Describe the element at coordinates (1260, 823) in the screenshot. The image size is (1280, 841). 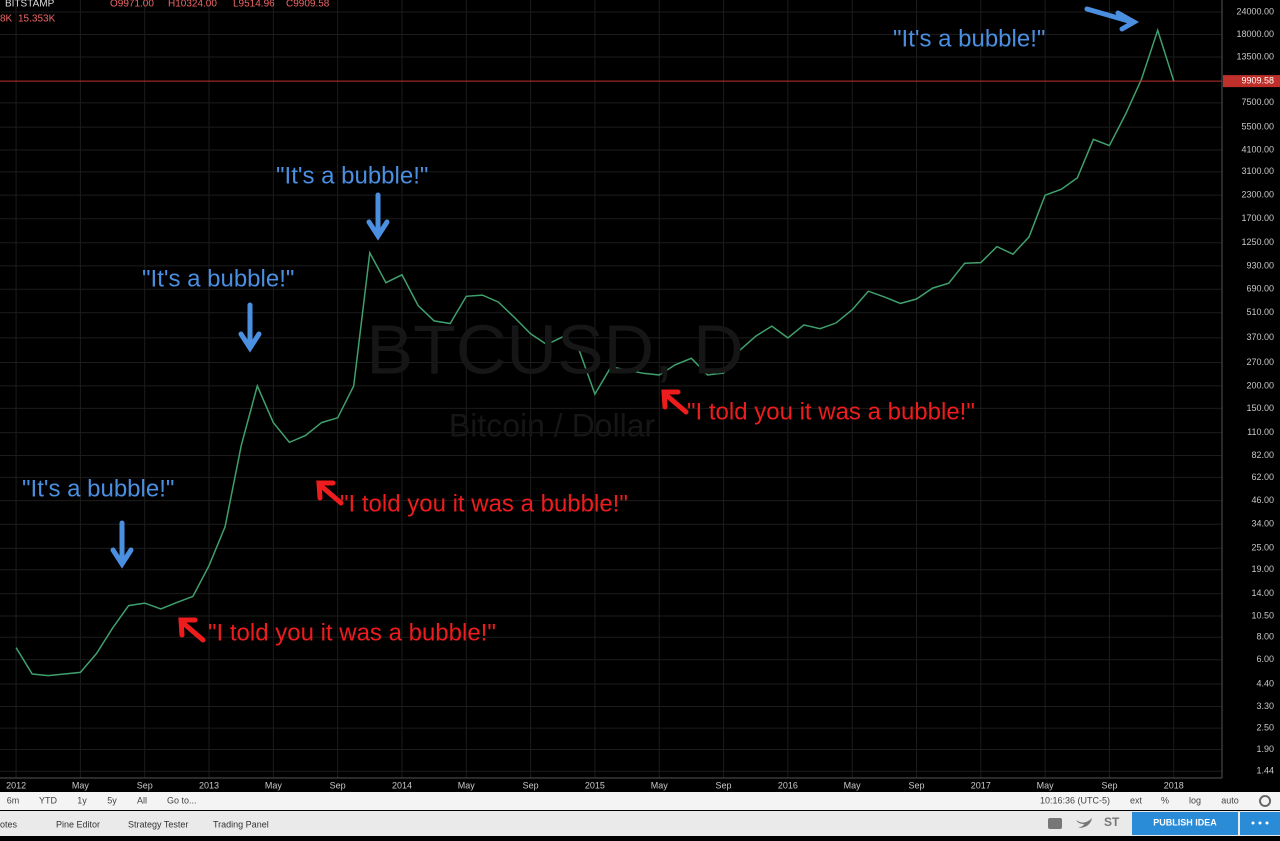
I see `more-dots` at that location.